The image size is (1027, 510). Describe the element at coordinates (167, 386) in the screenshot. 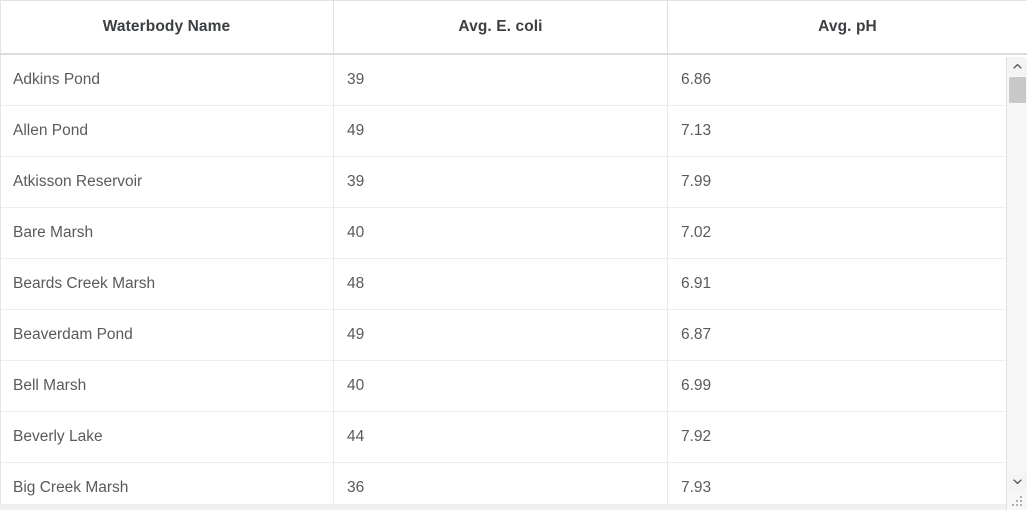

I see `cell-name: Bell Marsh` at that location.